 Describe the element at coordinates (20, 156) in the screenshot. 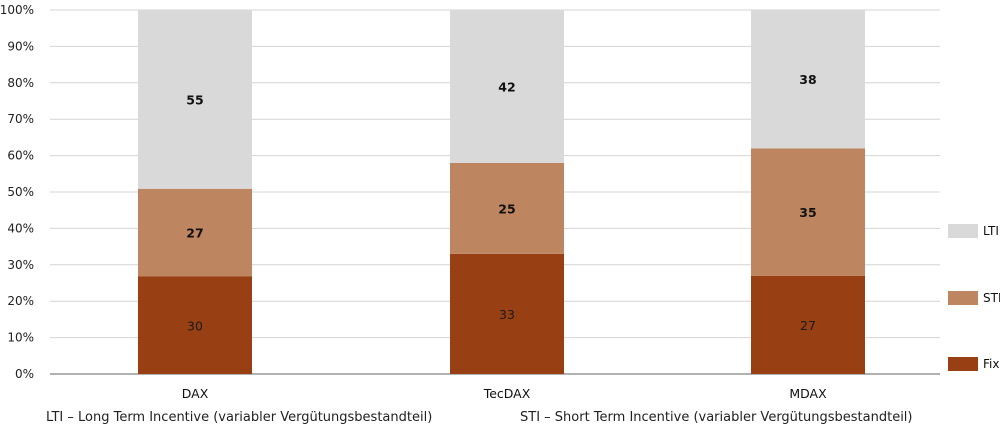

I see `y-tick-label: 60%` at that location.